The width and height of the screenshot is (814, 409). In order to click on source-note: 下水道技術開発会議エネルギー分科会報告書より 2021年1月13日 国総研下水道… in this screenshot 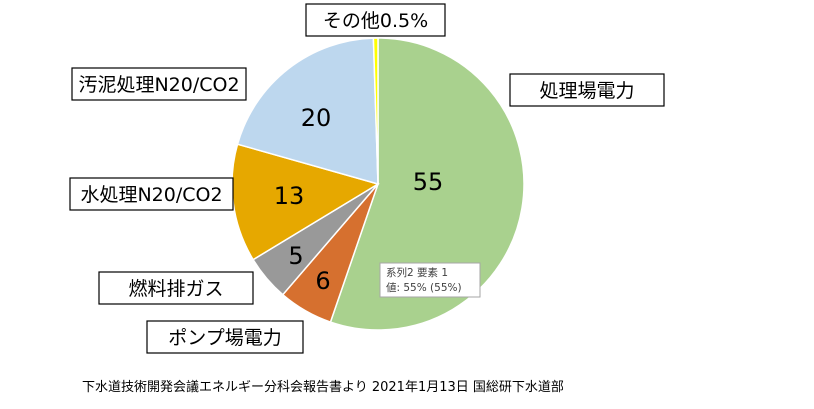, I will do `click(323, 387)`.